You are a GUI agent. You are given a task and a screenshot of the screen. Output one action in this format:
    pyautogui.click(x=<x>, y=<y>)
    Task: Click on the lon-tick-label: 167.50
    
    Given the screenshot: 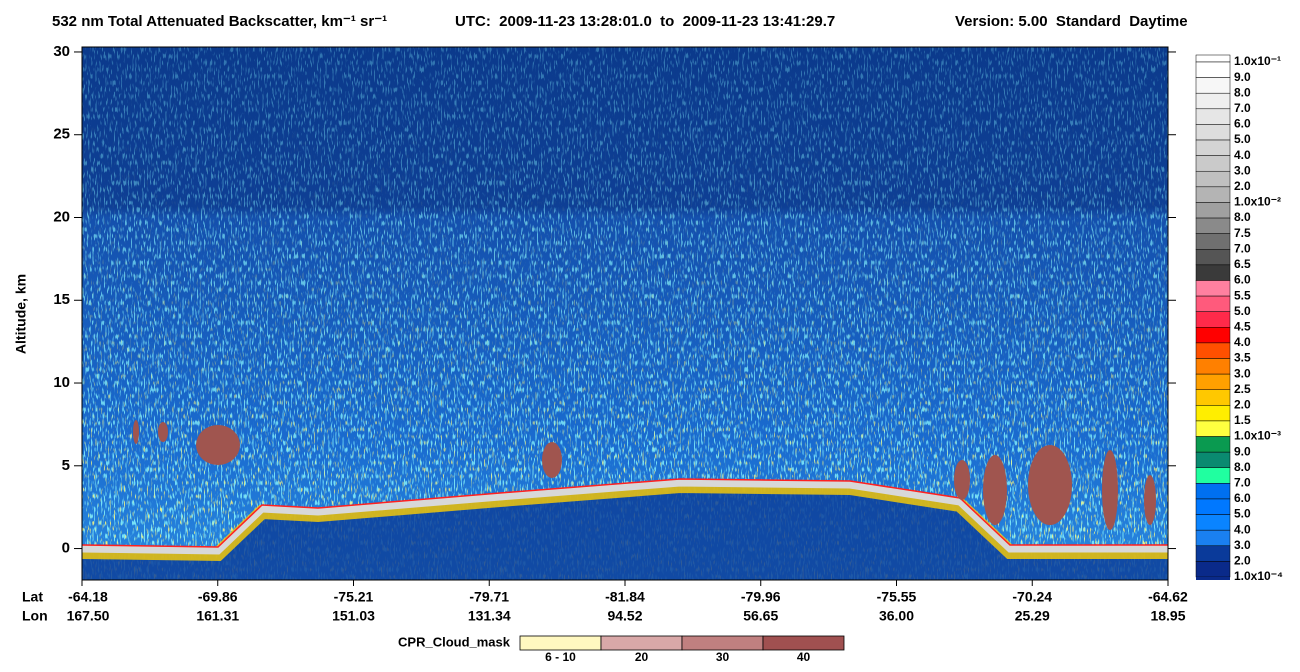 What is the action you would take?
    pyautogui.click(x=88, y=616)
    